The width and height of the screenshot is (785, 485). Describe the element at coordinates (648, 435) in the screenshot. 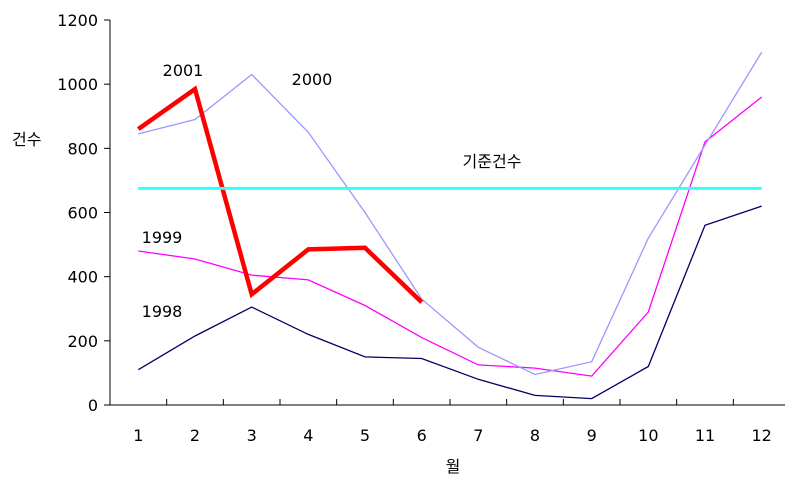

I see `x-tick-label: 10` at that location.